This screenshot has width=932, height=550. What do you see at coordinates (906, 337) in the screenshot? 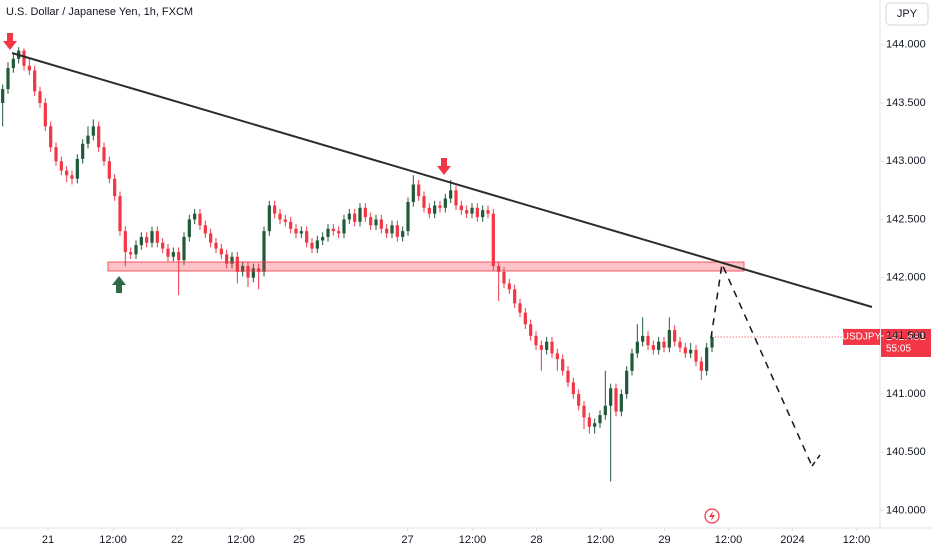
I see `price-label: 141.491` at bounding box center [906, 337].